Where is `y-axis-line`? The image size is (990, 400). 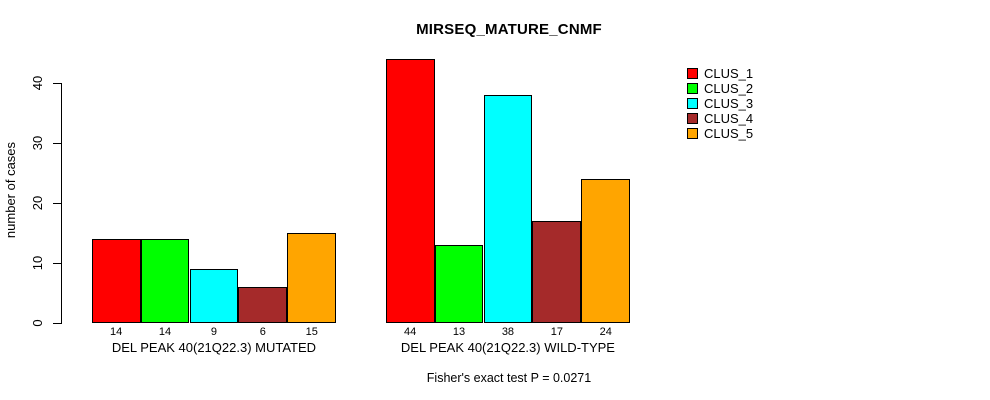 y-axis-line is located at coordinates (61, 203).